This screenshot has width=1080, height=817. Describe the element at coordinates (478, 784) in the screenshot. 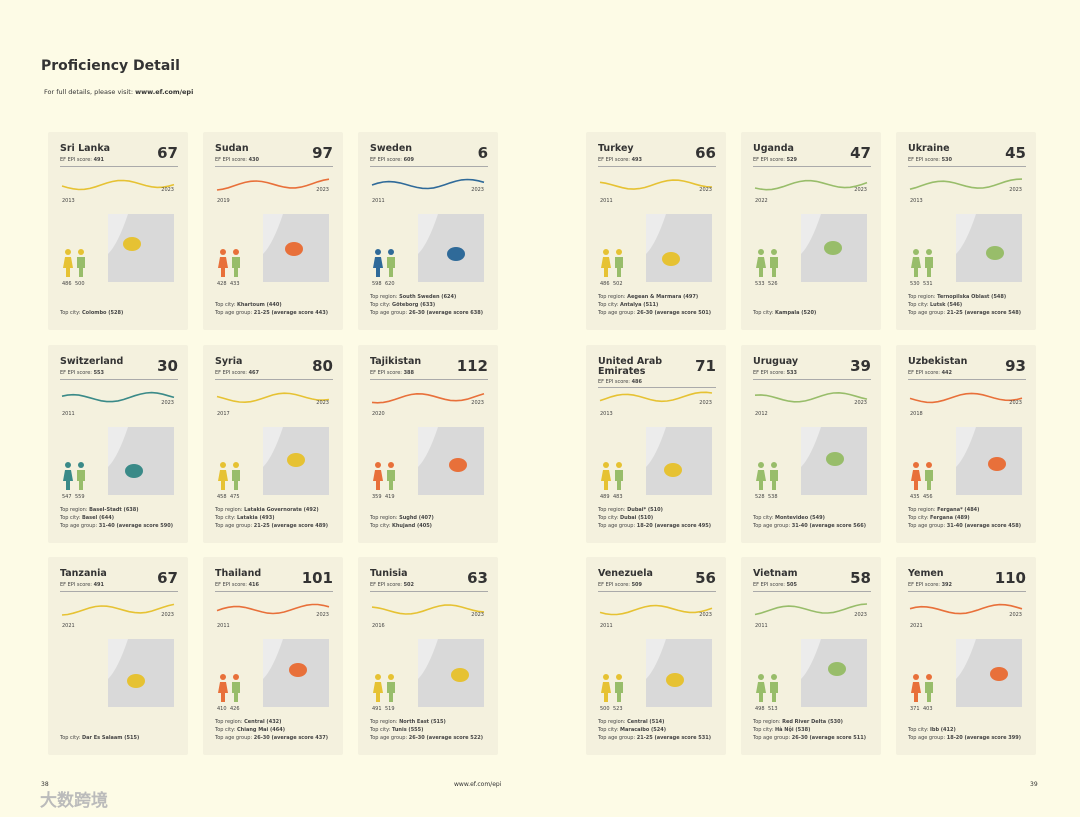

I see `footer-url: www.ef.com/epi` at that location.